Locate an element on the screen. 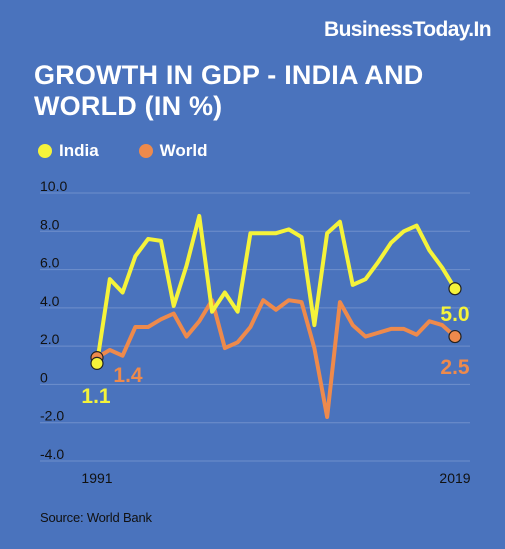  chart-title-line-2: WORLD (IN %) is located at coordinates (128, 106).